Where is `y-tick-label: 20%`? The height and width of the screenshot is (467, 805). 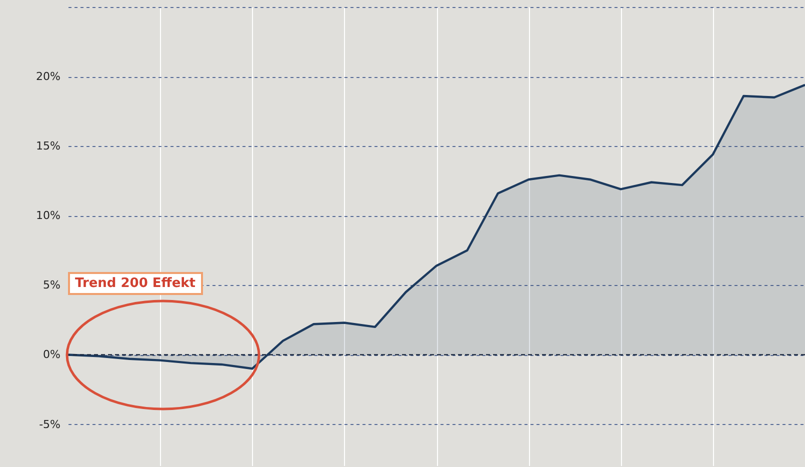 y-tick-label: 20% is located at coordinates (48, 77).